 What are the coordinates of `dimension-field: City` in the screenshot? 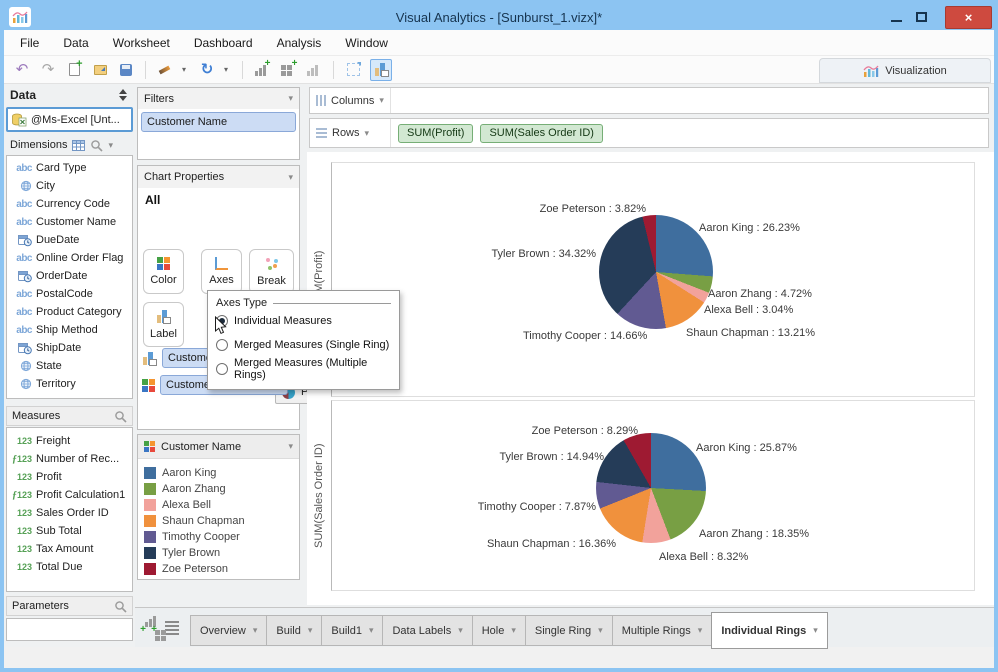 It's located at (69, 186).